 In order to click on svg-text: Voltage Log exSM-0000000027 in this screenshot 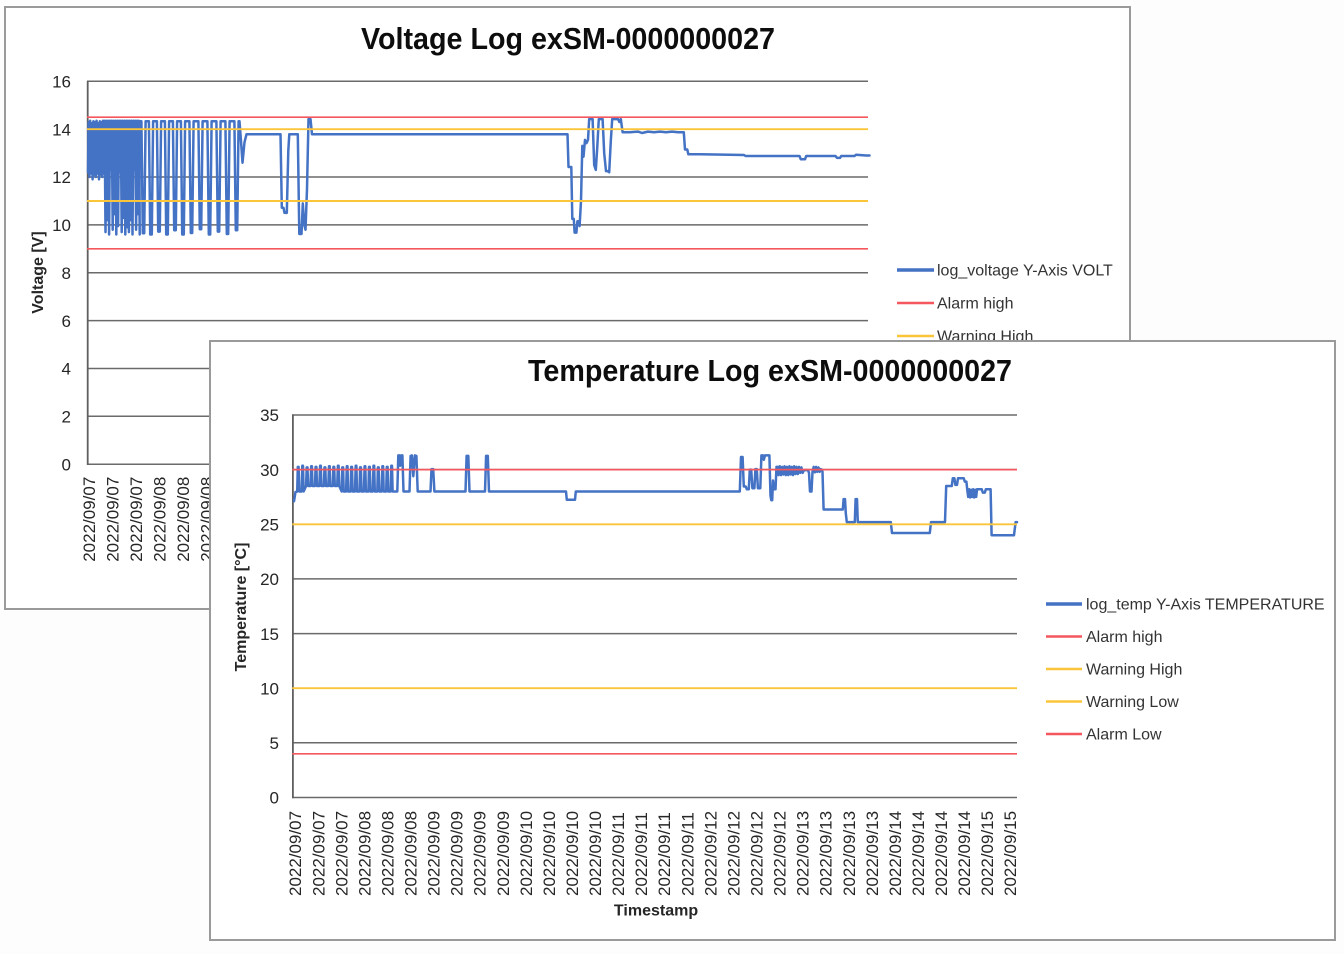, I will do `click(568, 39)`.